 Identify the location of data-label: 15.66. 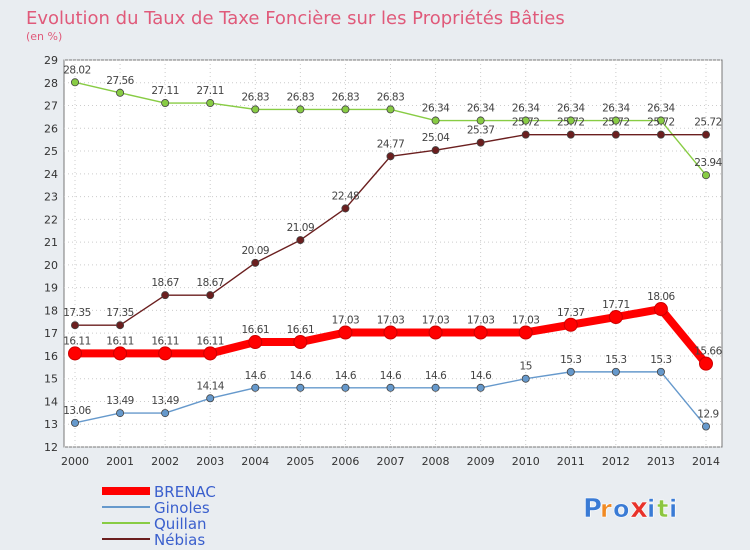
(708, 352).